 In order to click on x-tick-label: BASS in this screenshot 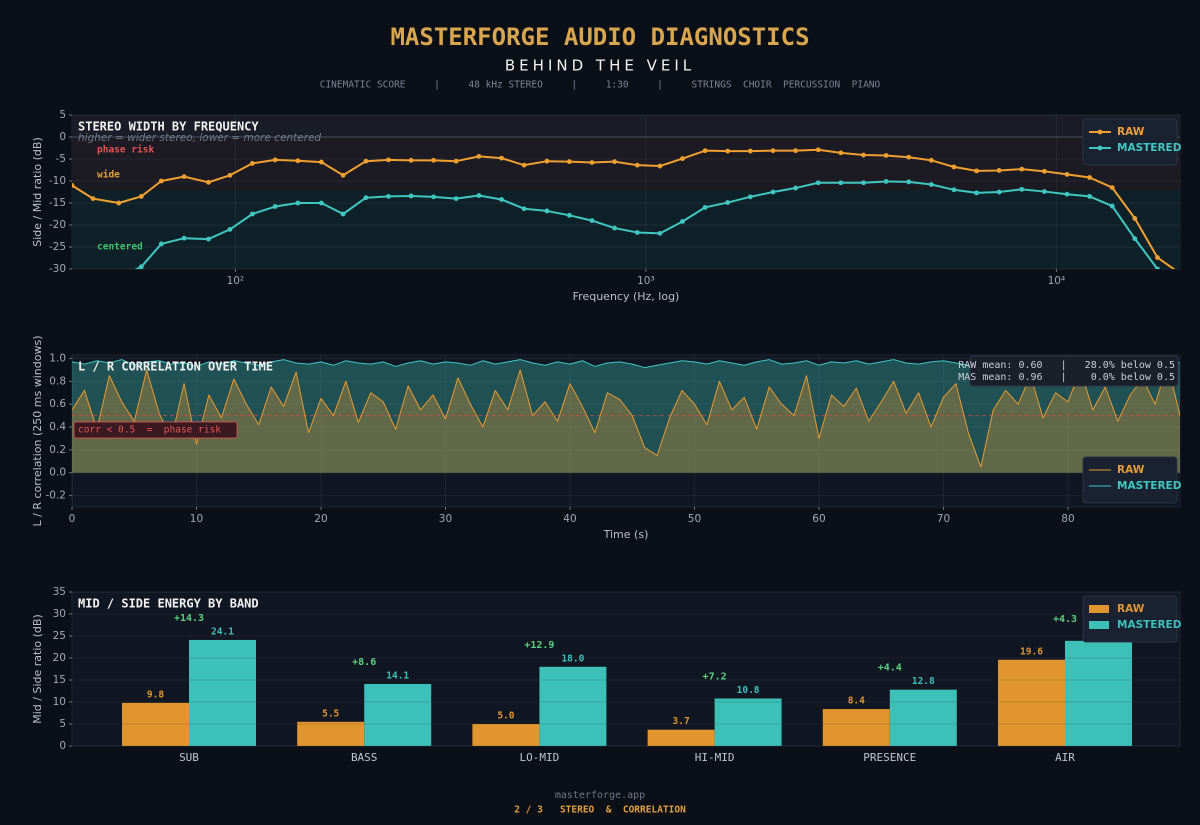, I will do `click(364, 757)`.